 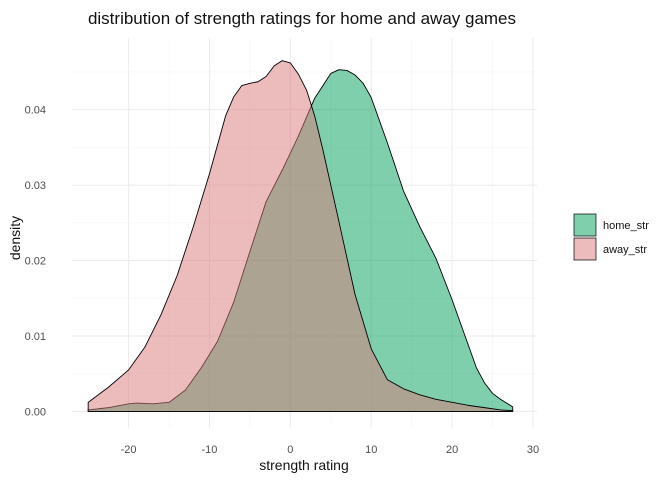 What do you see at coordinates (129, 450) in the screenshot?
I see `x-tick-label: -20` at bounding box center [129, 450].